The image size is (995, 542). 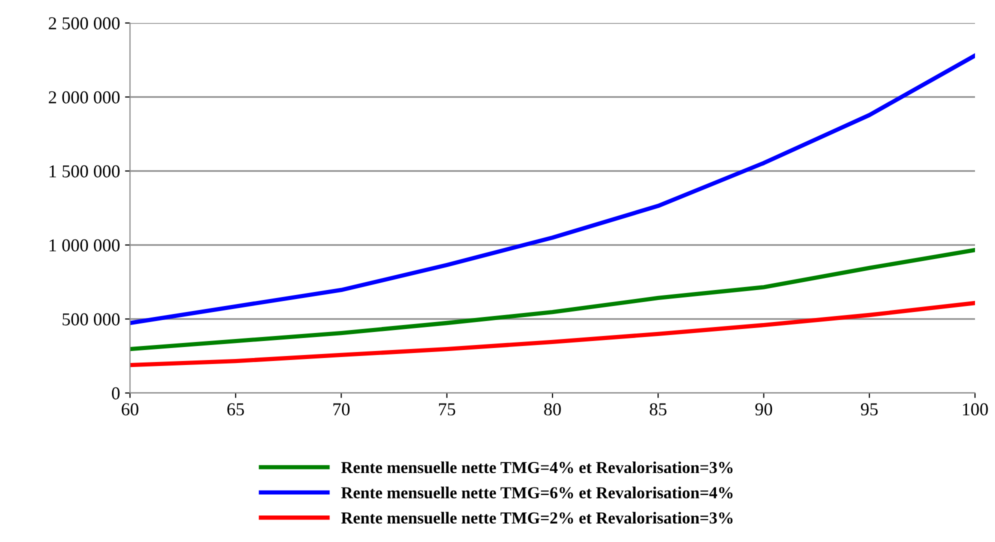 I want to click on x-tick-label: 90, so click(x=763, y=409).